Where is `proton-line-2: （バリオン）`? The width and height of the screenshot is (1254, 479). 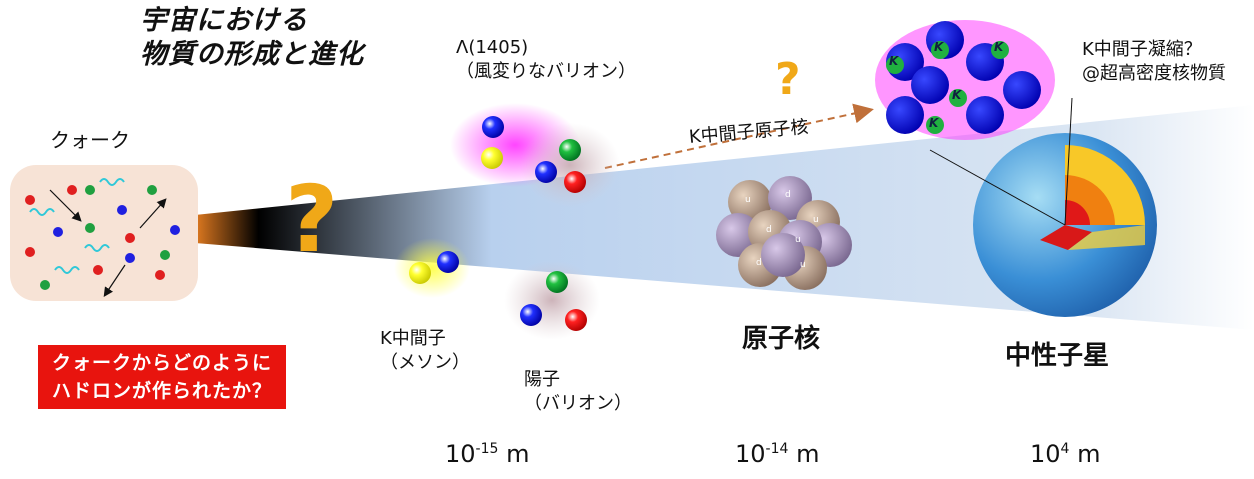 proton-line-2: （バリオン） is located at coordinates (578, 404).